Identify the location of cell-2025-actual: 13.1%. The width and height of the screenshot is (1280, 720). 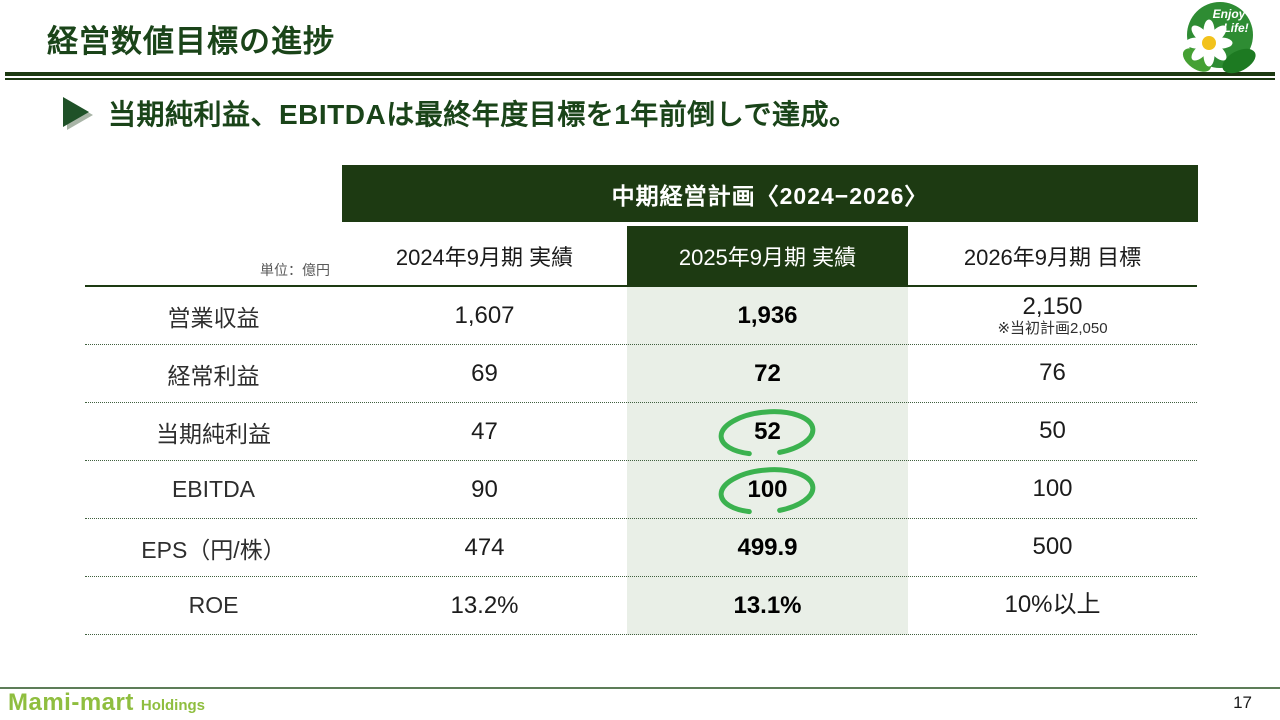
(767, 605).